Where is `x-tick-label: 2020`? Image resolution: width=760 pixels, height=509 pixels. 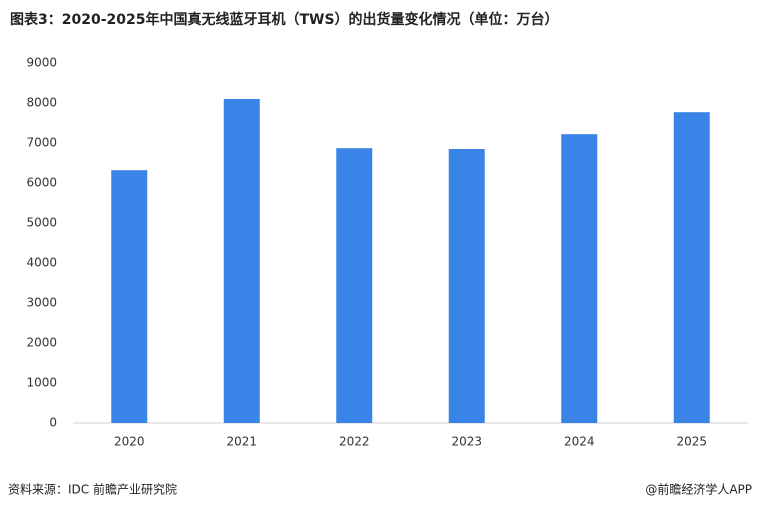 x-tick-label: 2020 is located at coordinates (129, 442).